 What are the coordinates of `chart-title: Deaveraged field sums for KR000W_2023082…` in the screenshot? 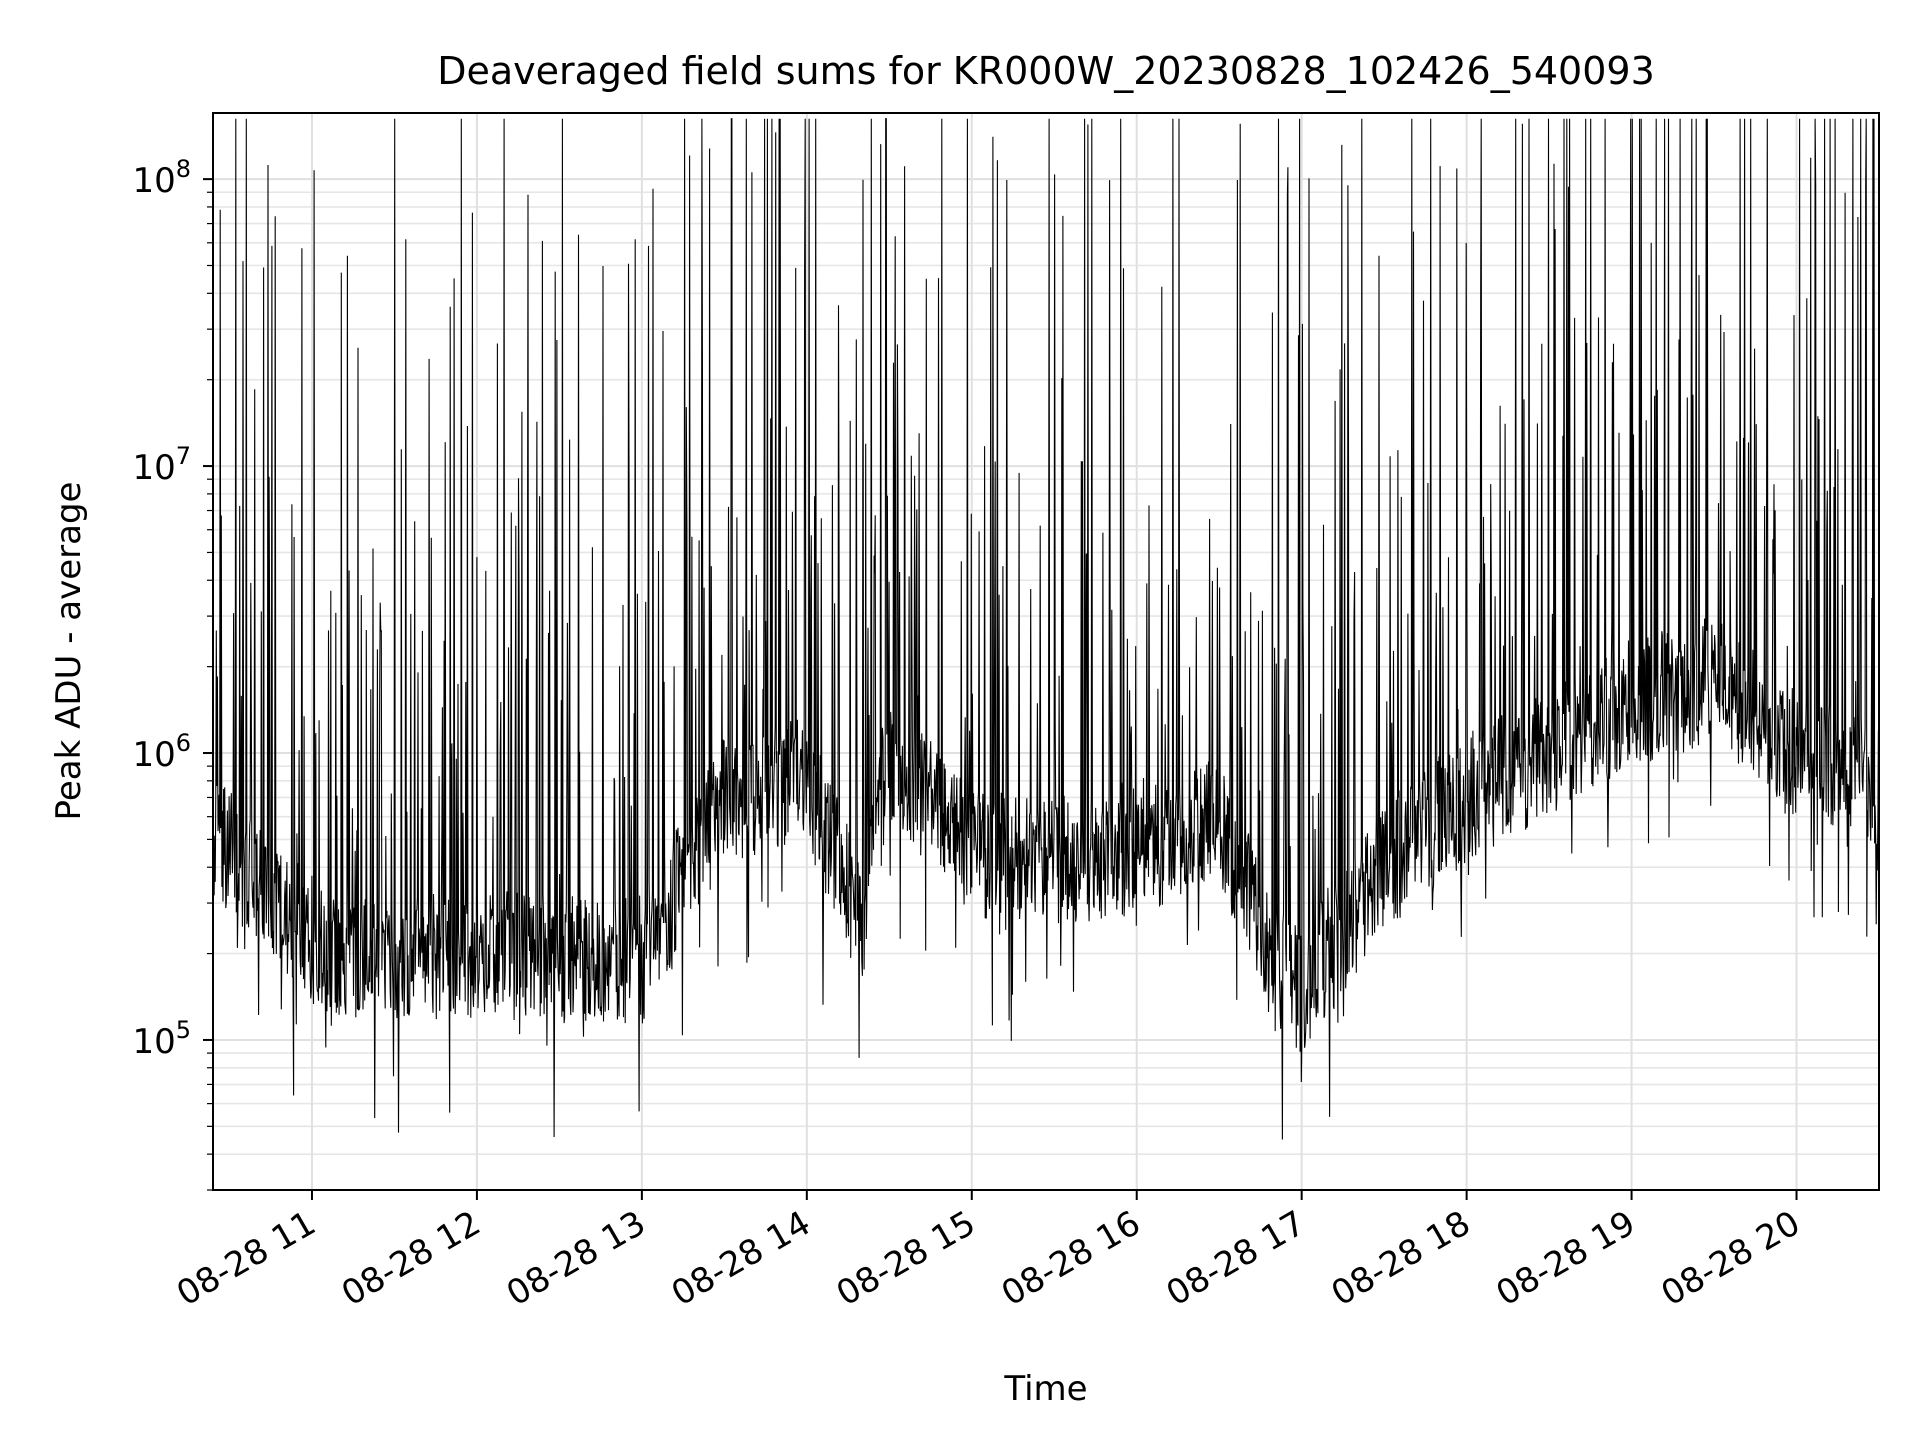 It's located at (1046, 71).